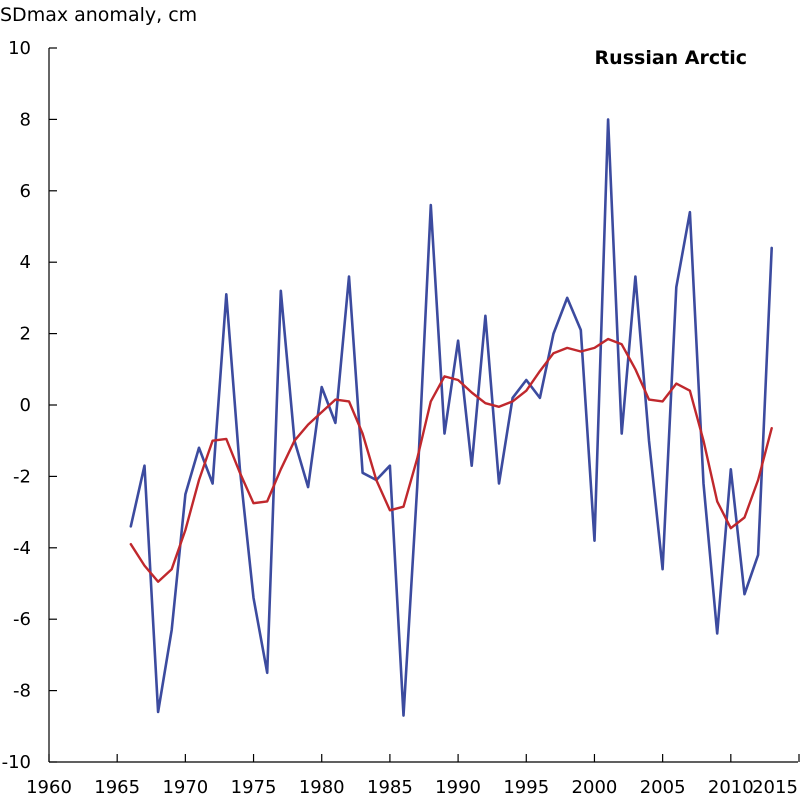 Image resolution: width=800 pixels, height=804 pixels. Describe the element at coordinates (16, 762) in the screenshot. I see `y-tick-label: -10` at that location.